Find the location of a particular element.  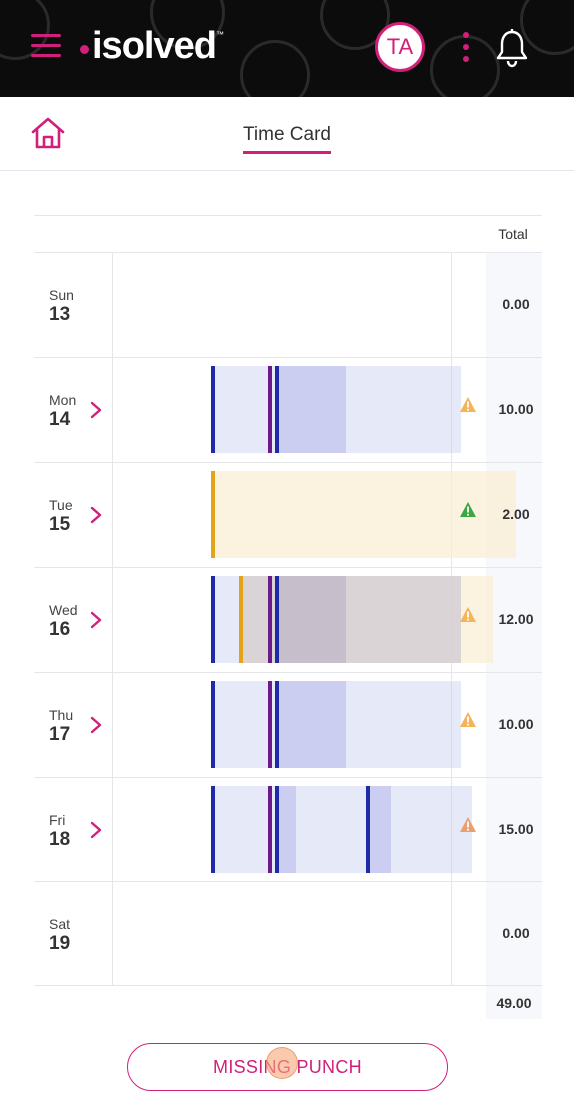

page-title: Time Card is located at coordinates (287, 139).